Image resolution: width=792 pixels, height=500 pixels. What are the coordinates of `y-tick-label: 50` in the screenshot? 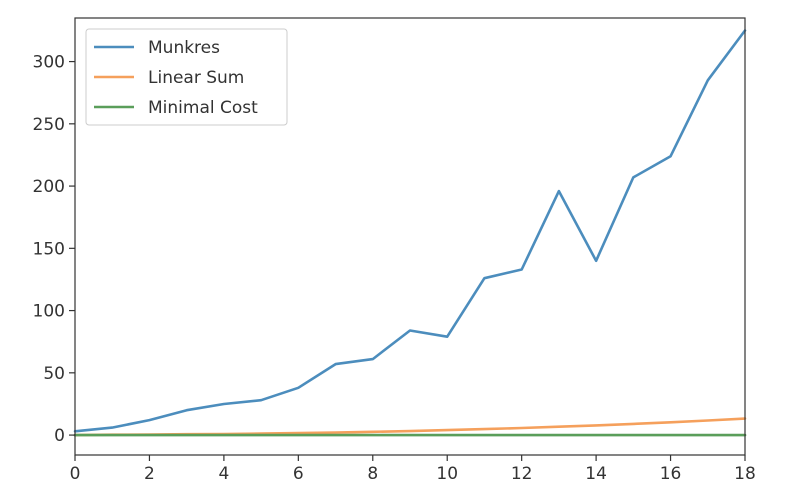 It's located at (54, 374).